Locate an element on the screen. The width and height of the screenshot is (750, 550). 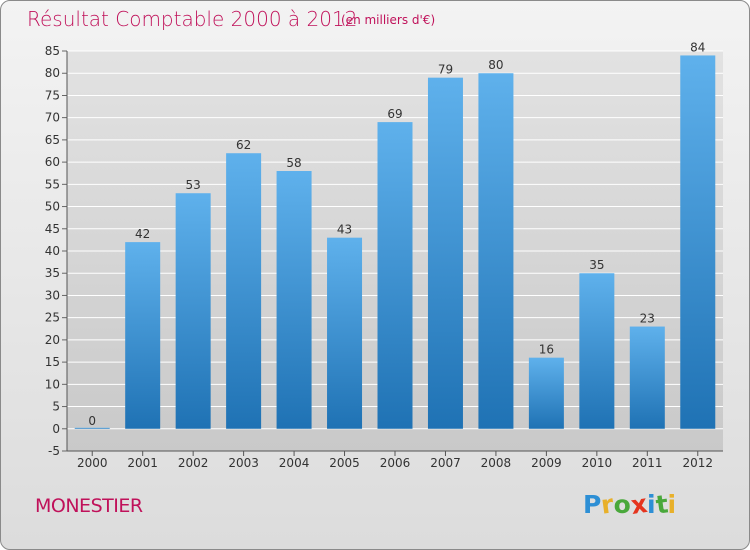
x-tick-label: 2010 is located at coordinates (597, 463).